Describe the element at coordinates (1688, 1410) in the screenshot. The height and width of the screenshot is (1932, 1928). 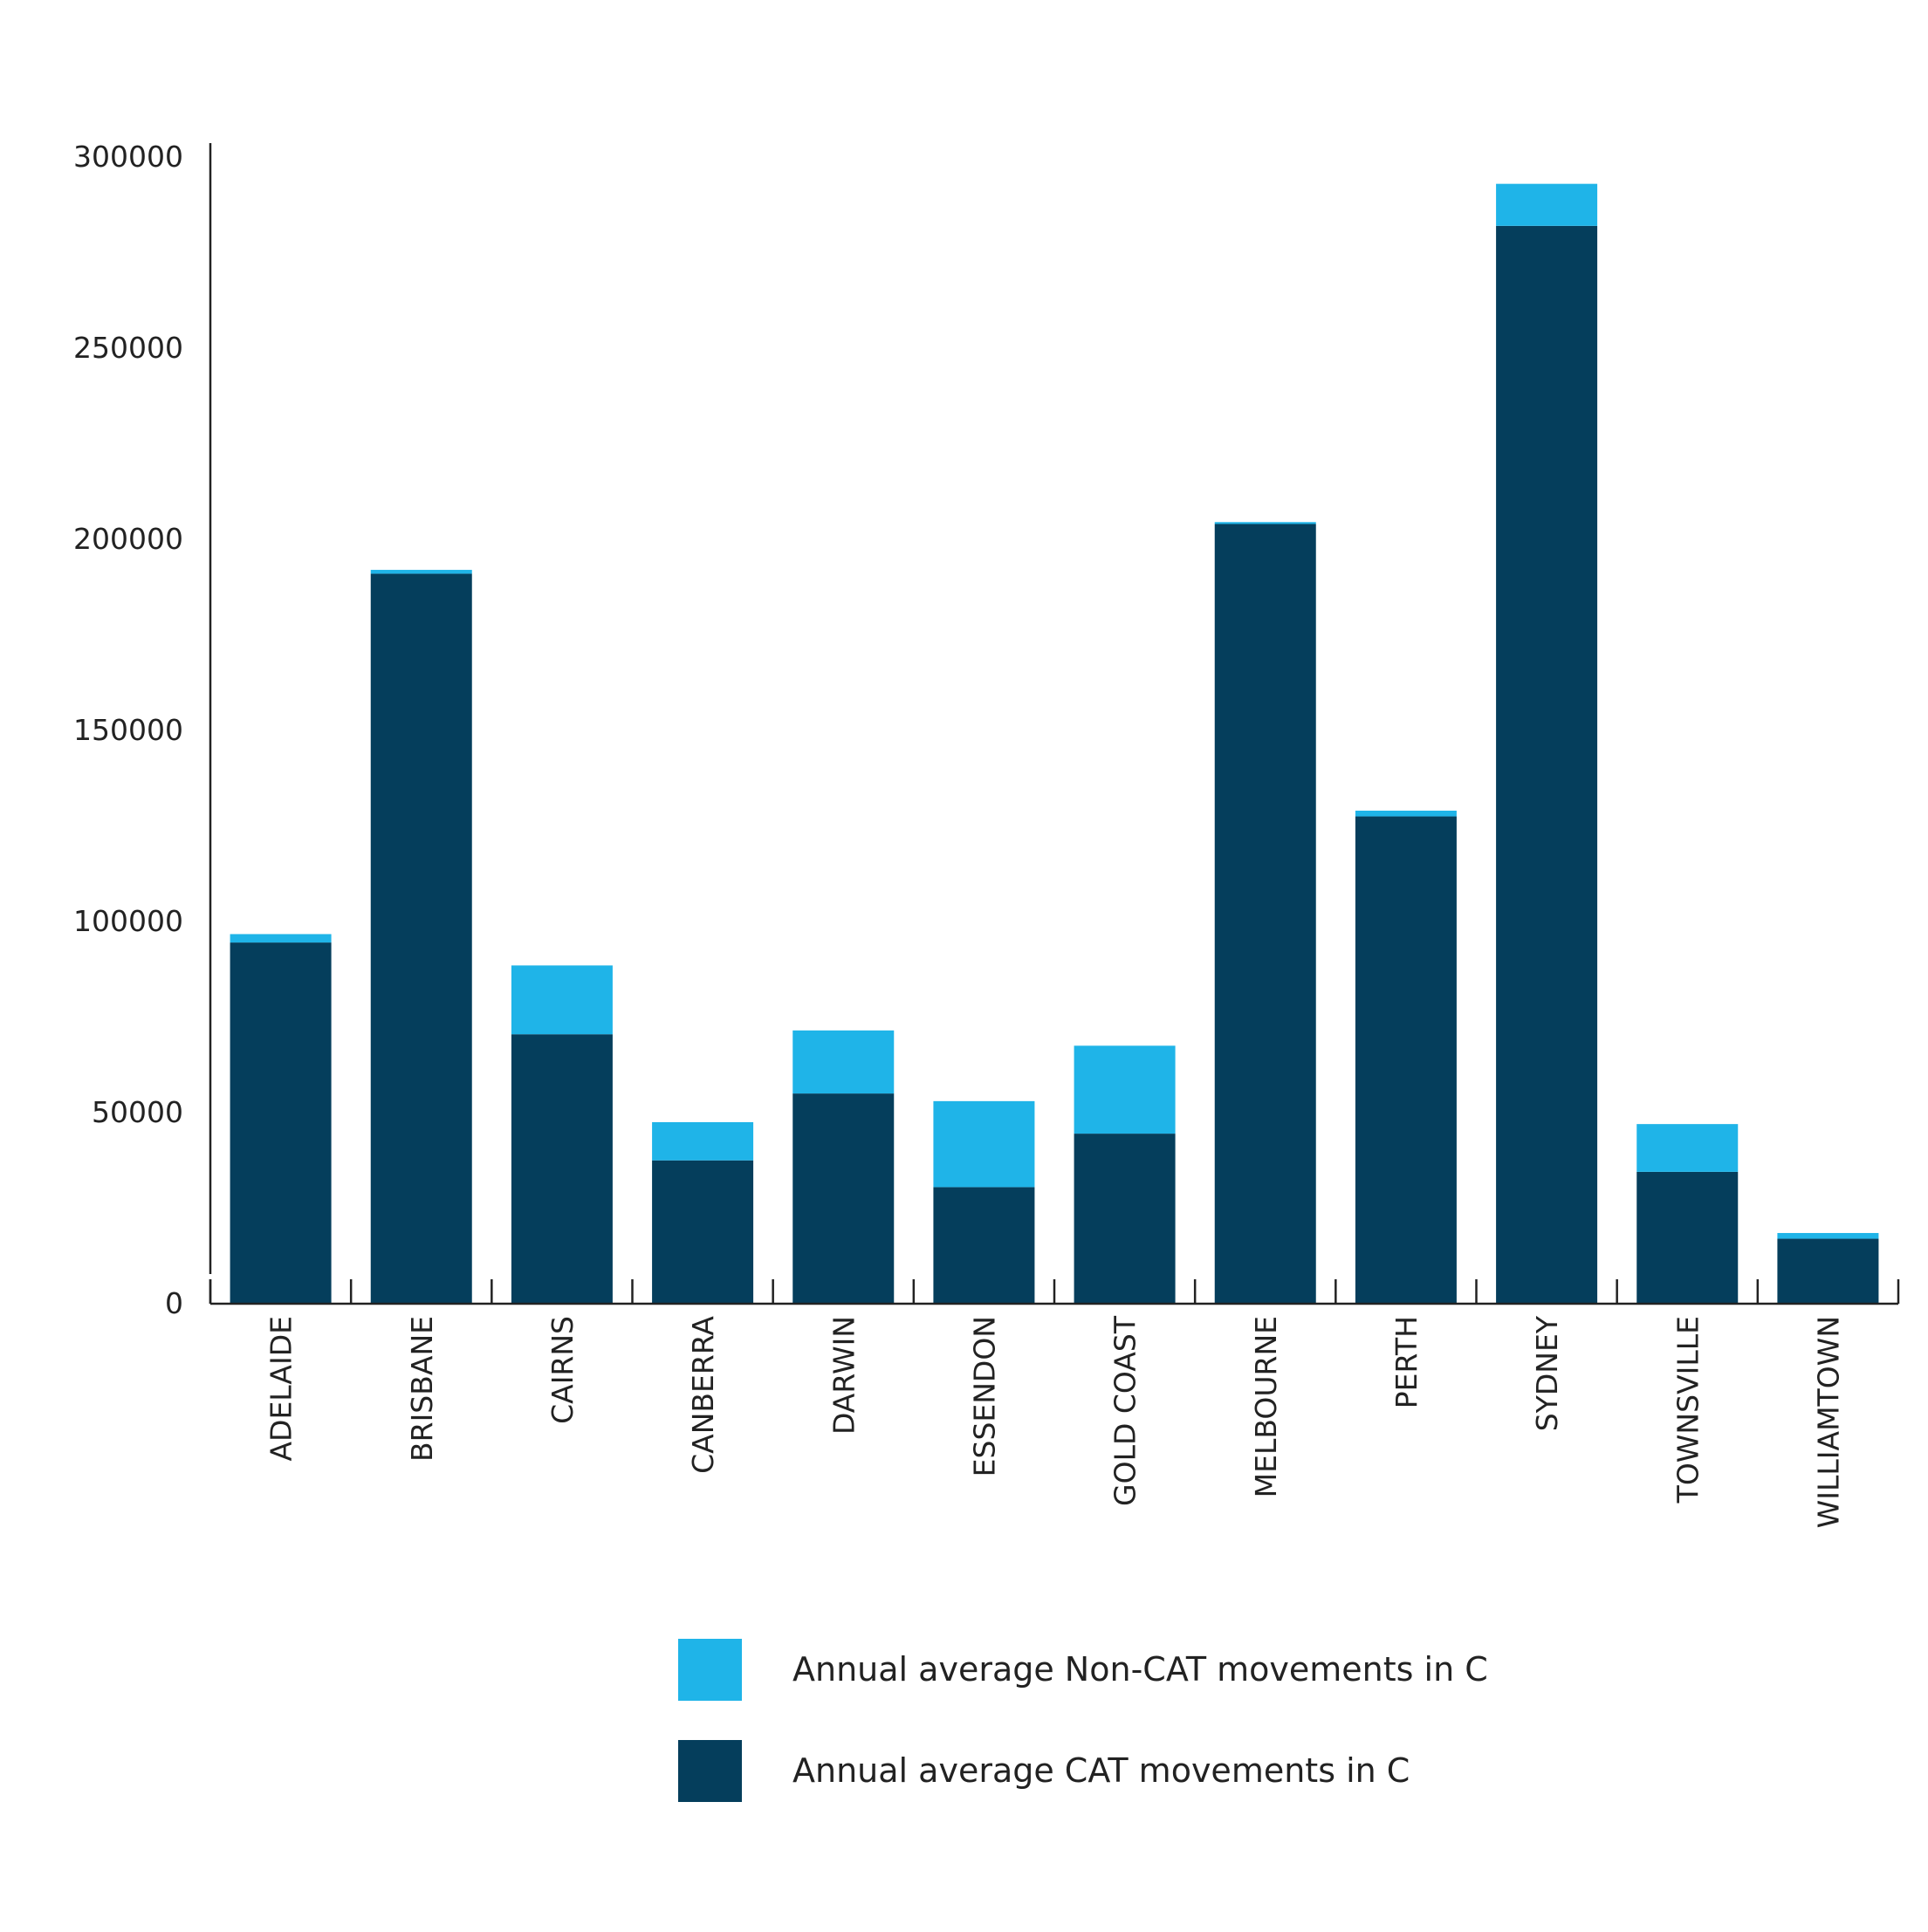
I see `x-category-label-10: TOWNSVILLE` at that location.